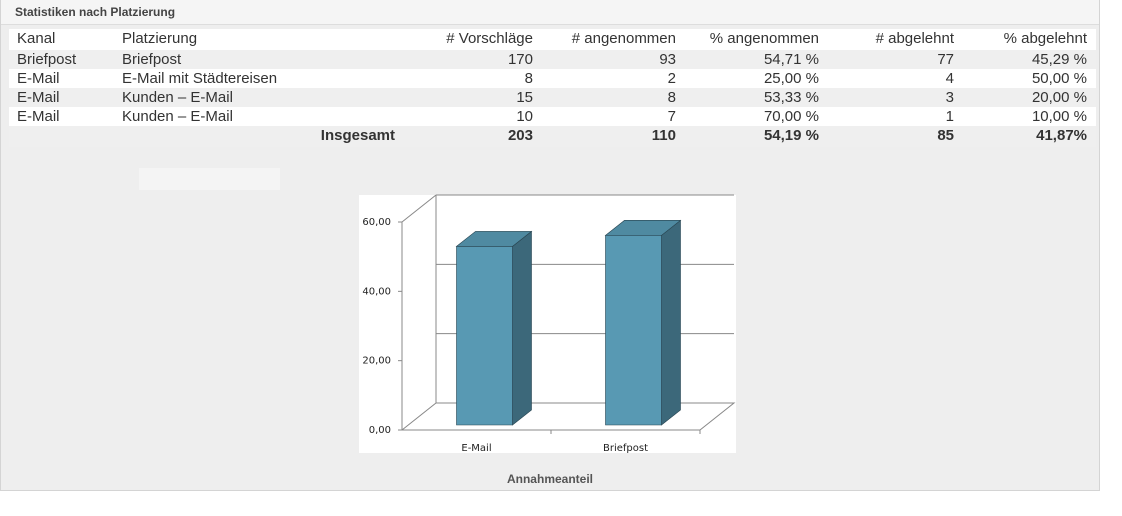 The image size is (1122, 516). Describe the element at coordinates (1045, 38) in the screenshot. I see `column-header: % abgelehnt` at that location.